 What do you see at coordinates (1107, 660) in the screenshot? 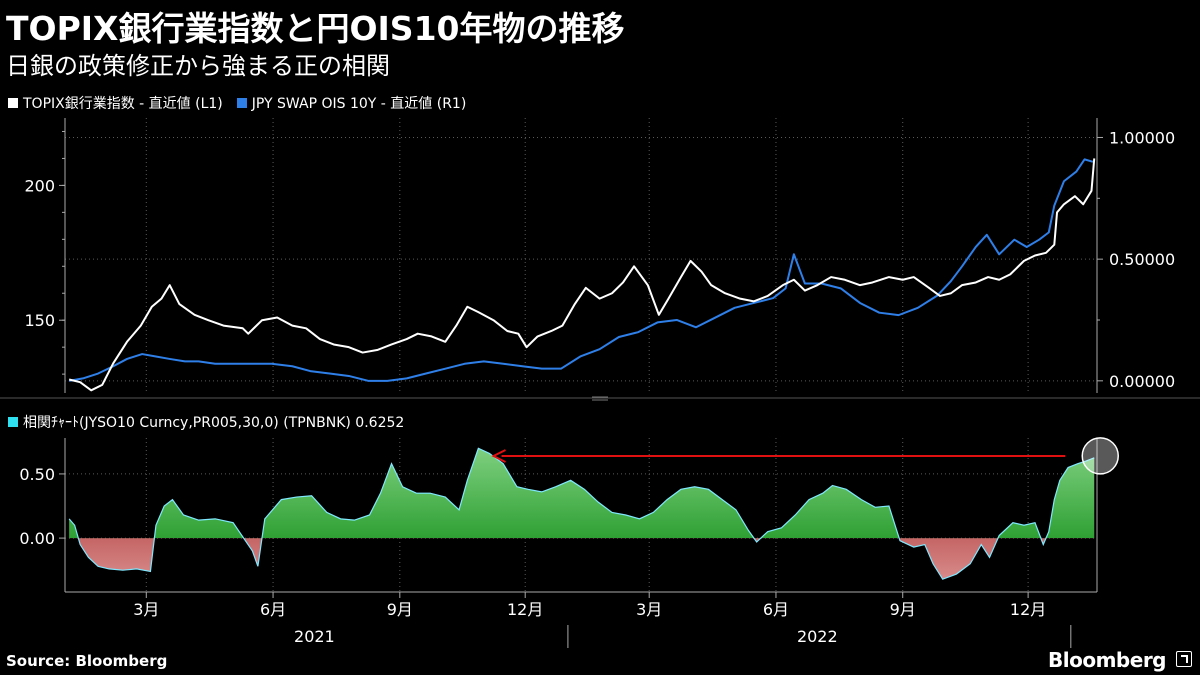
I see `bloomberg-logo: Bloomberg` at bounding box center [1107, 660].